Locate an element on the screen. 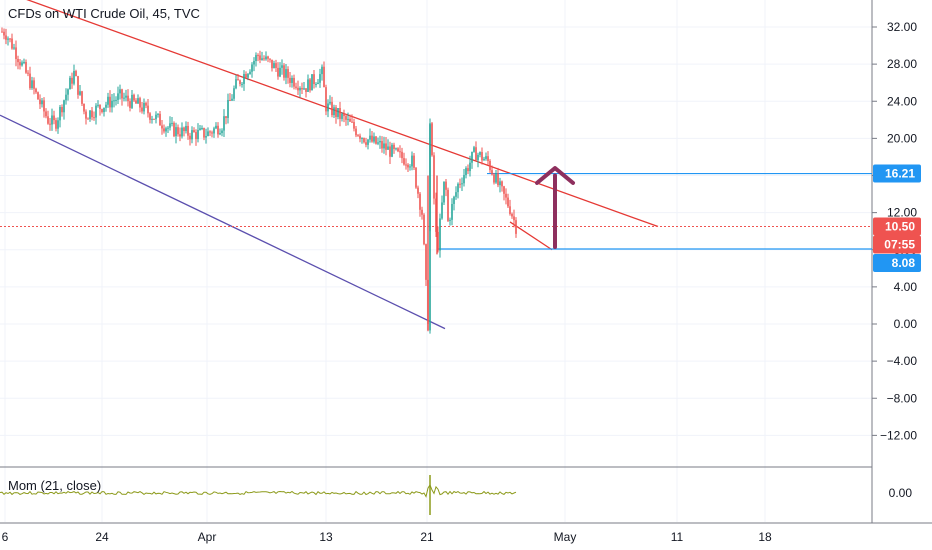  x-tick-label: Apr is located at coordinates (207, 537).